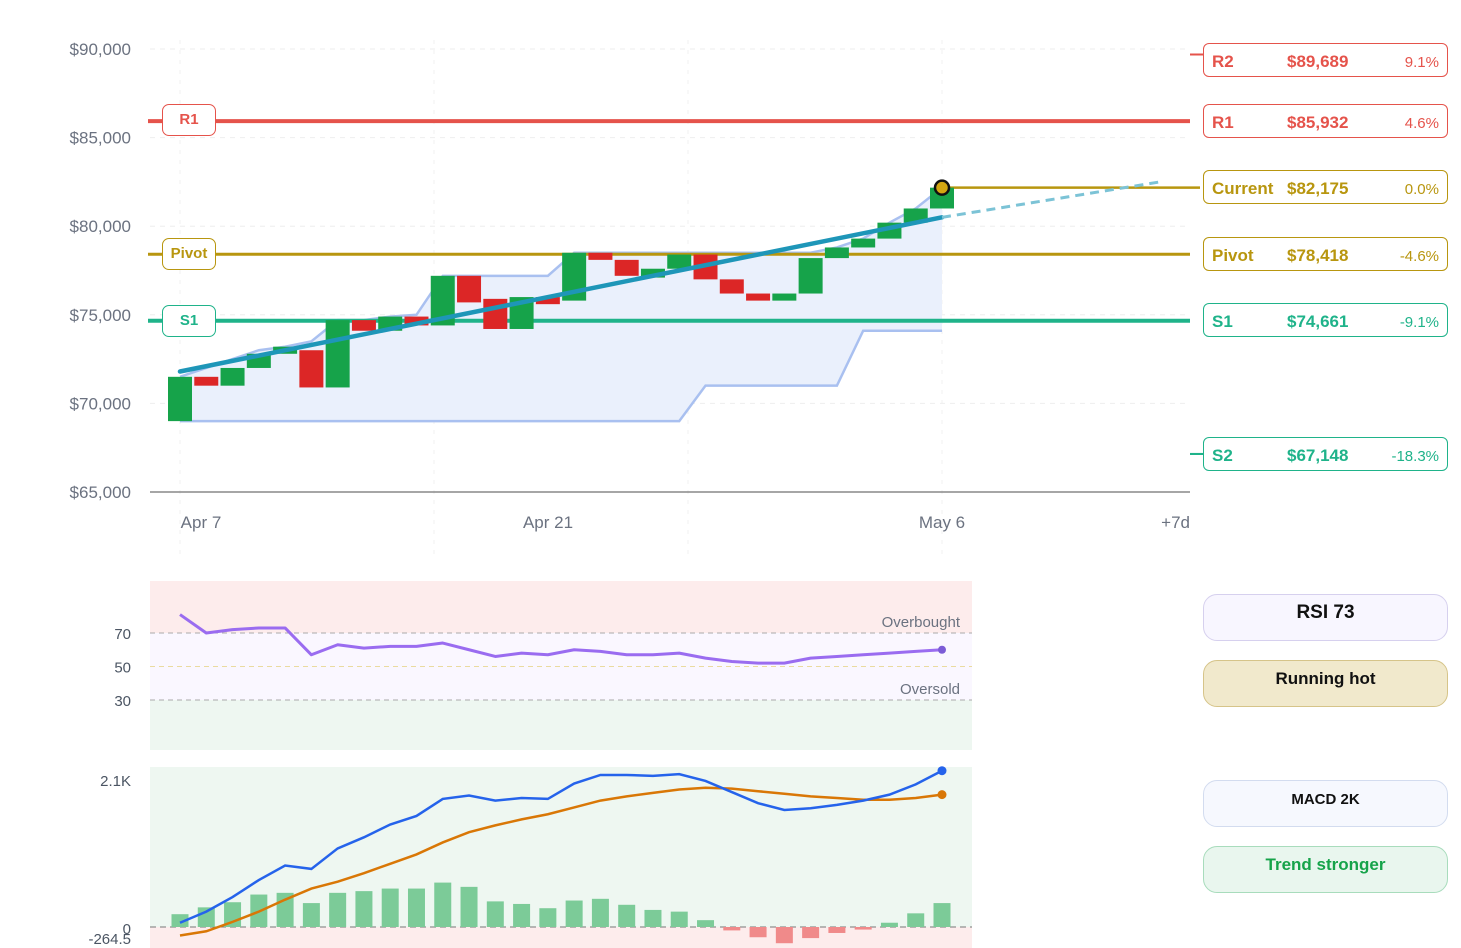 The height and width of the screenshot is (948, 1461). I want to click on level-label-current: Current $82,175 0.0%, so click(1325, 187).